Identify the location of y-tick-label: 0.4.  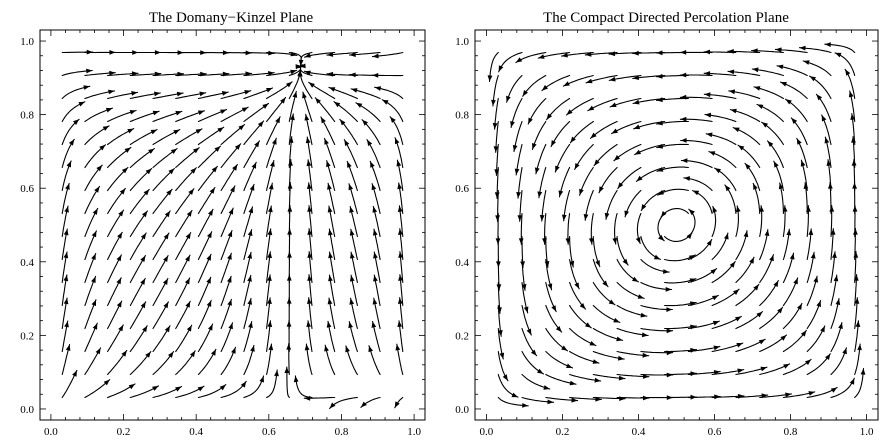
(27, 263).